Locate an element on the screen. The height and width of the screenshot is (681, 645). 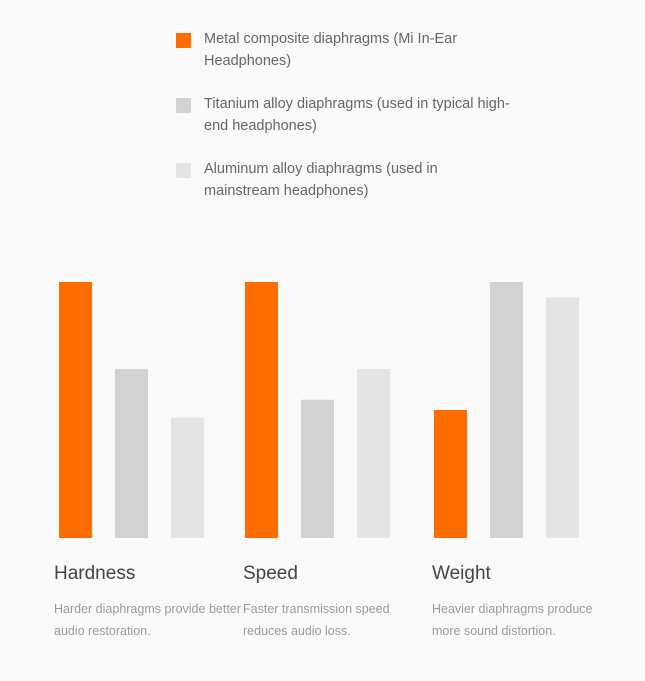
bar-weight-aluminum is located at coordinates (562, 417).